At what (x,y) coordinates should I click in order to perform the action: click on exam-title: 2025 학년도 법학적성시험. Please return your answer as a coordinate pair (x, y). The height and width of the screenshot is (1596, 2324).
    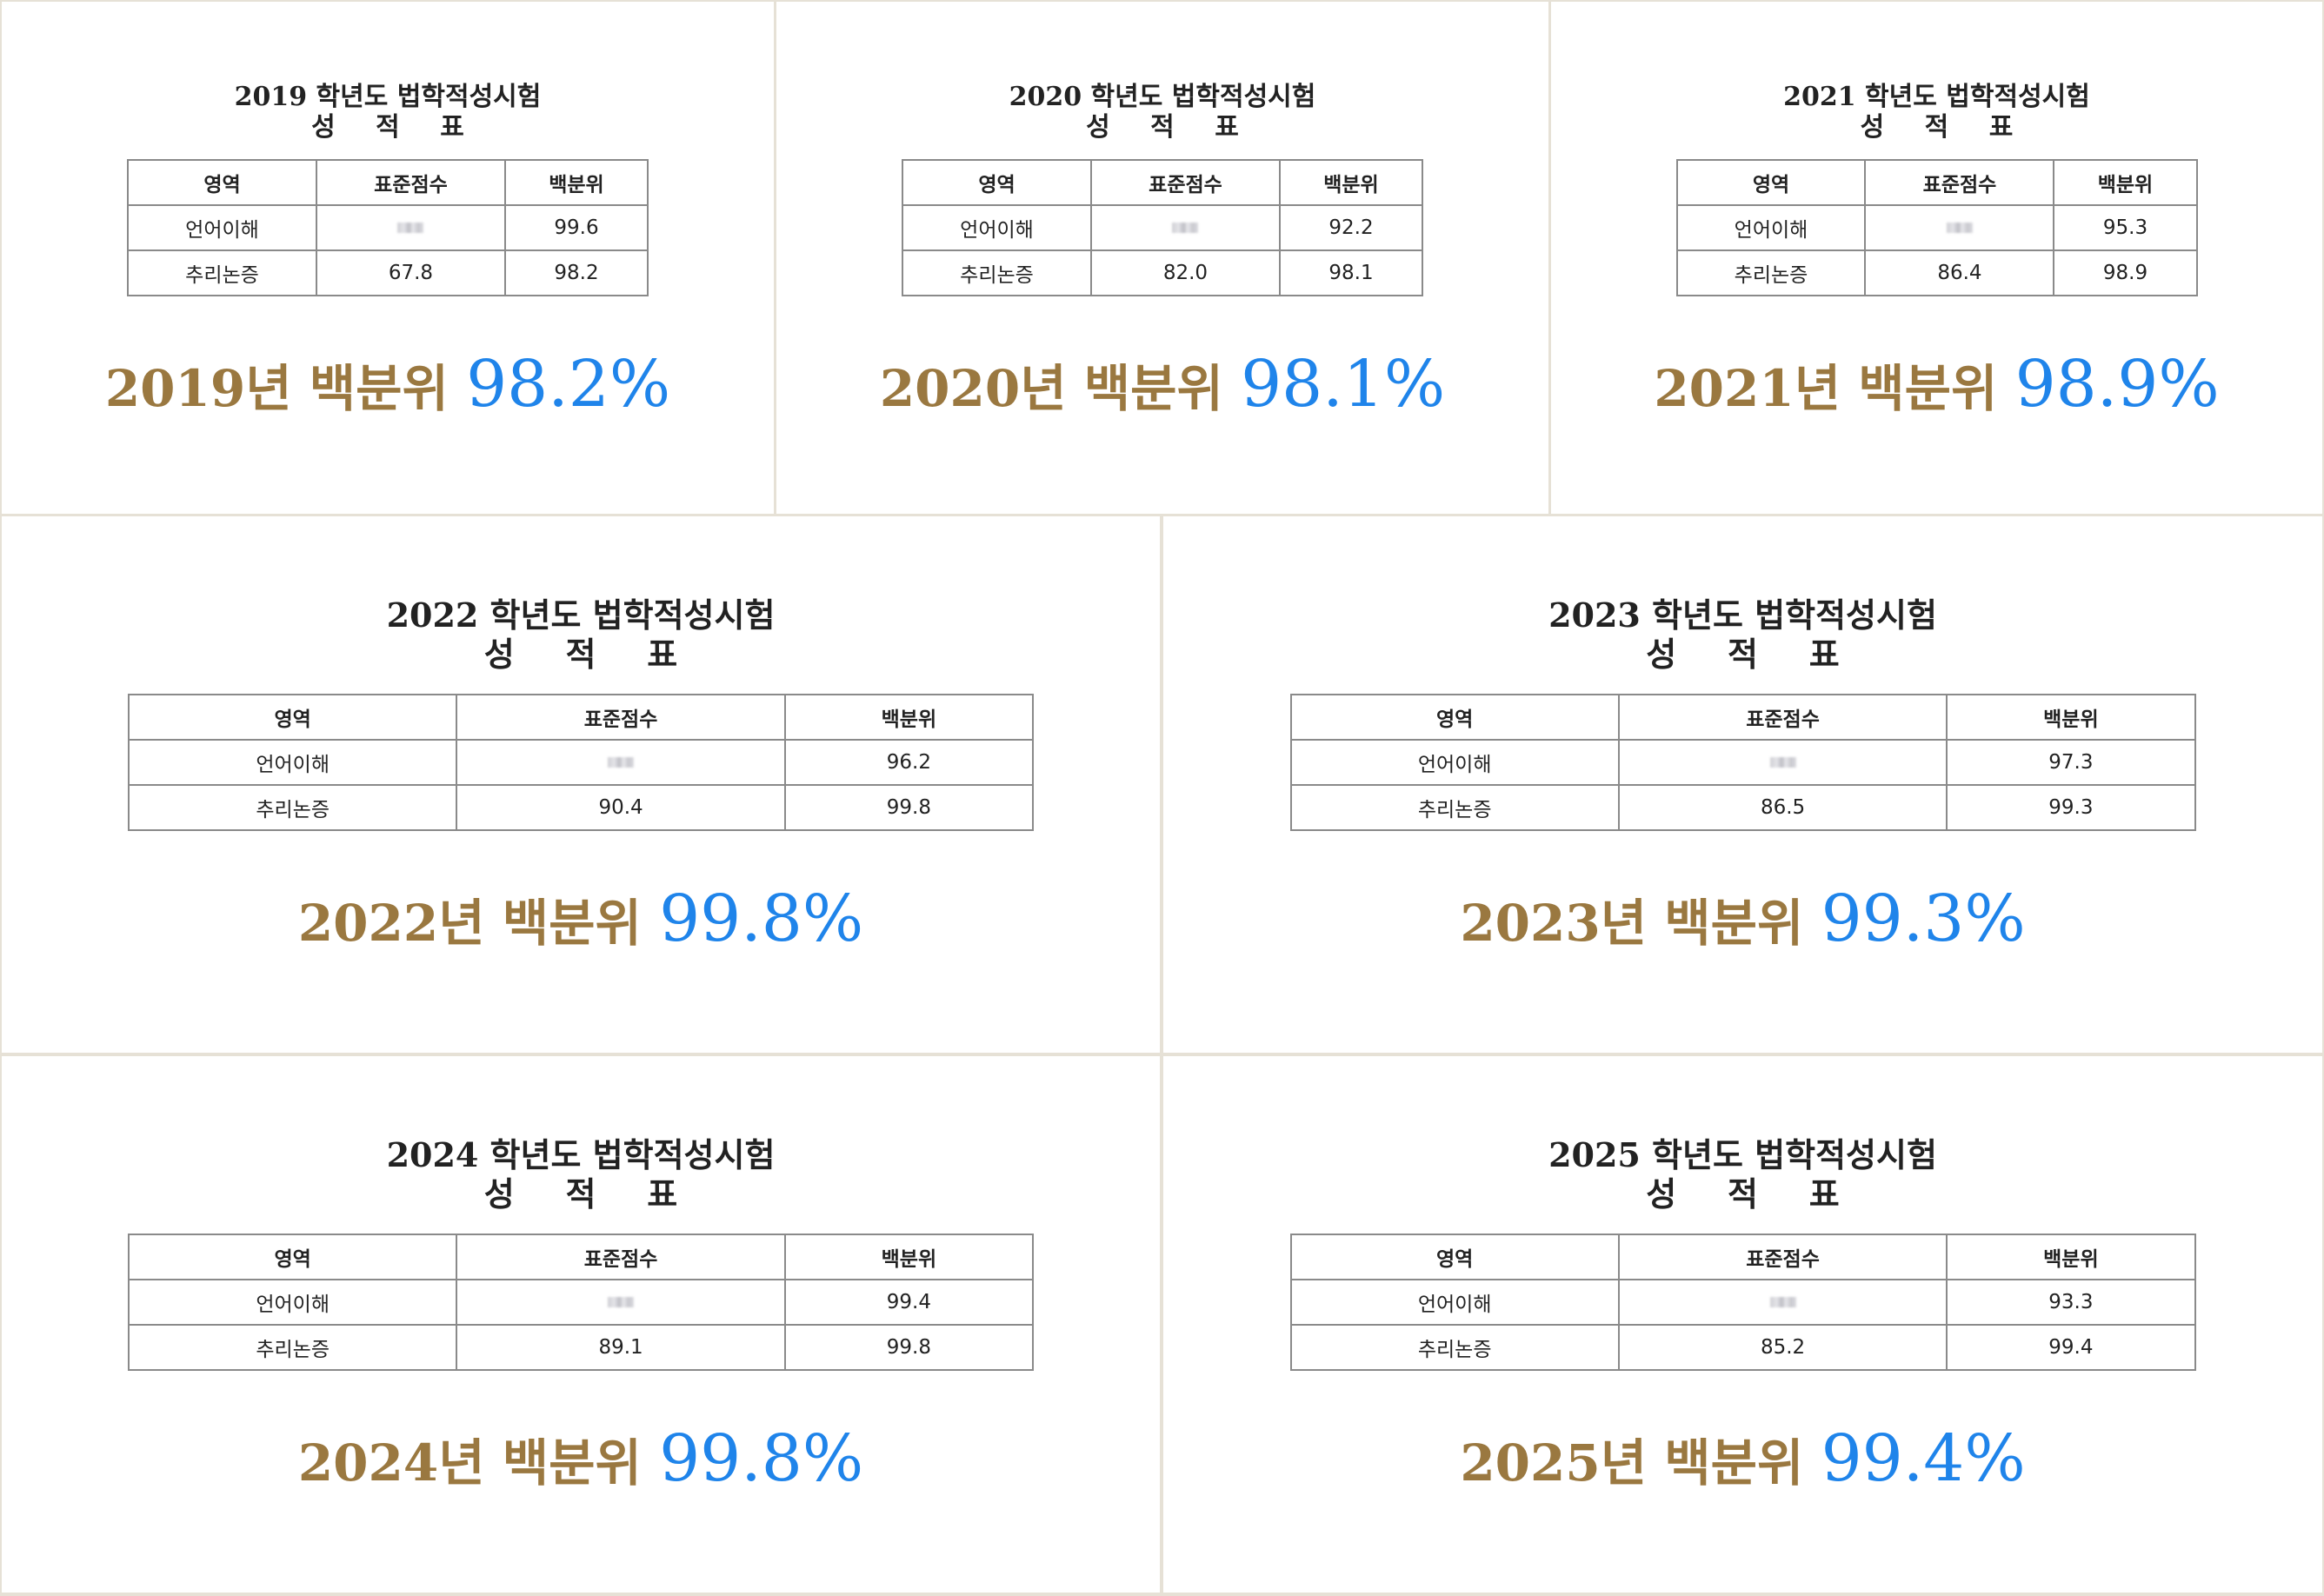
    Looking at the image, I should click on (1742, 1154).